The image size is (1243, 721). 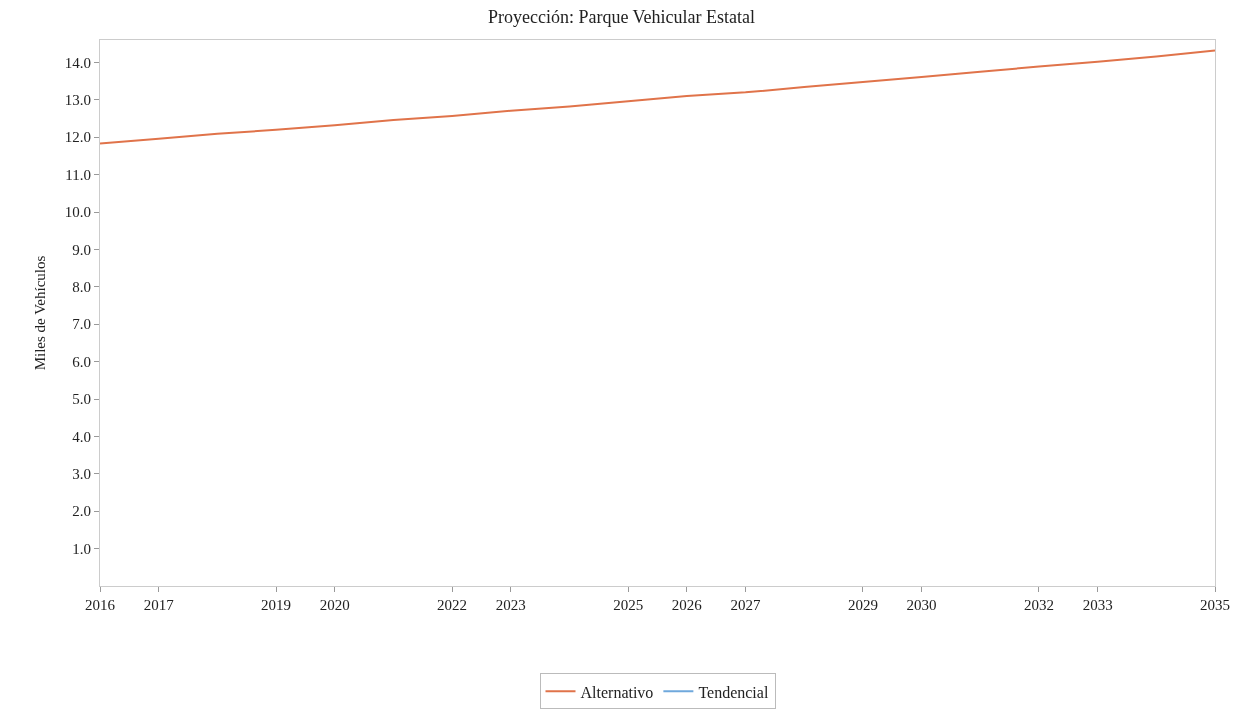 I want to click on y-tick-label: 8.0, so click(x=81, y=287).